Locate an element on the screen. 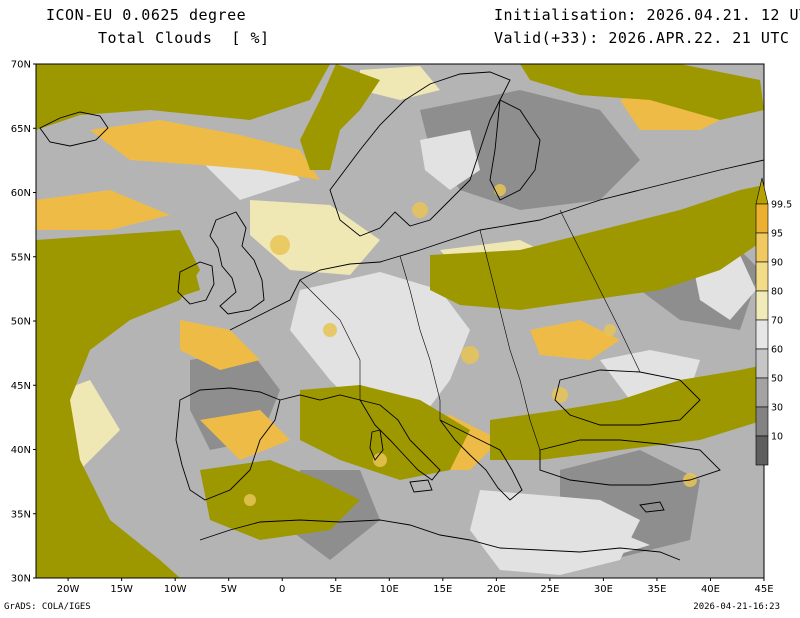 Image resolution: width=800 pixels, height=618 pixels. lat-label: 30N is located at coordinates (21, 579).